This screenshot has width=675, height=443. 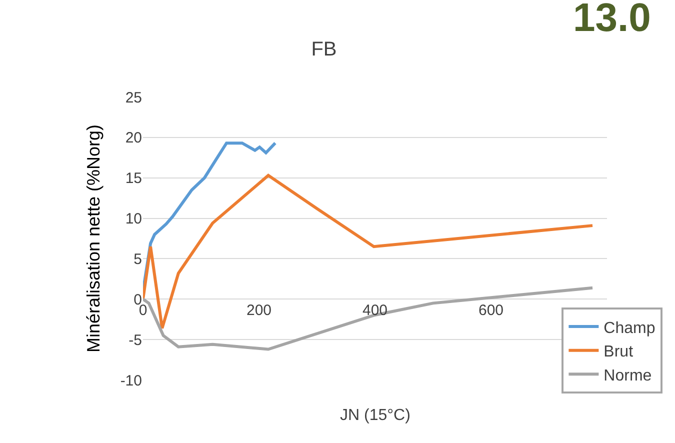 I want to click on chart-title: FB, so click(x=324, y=49).